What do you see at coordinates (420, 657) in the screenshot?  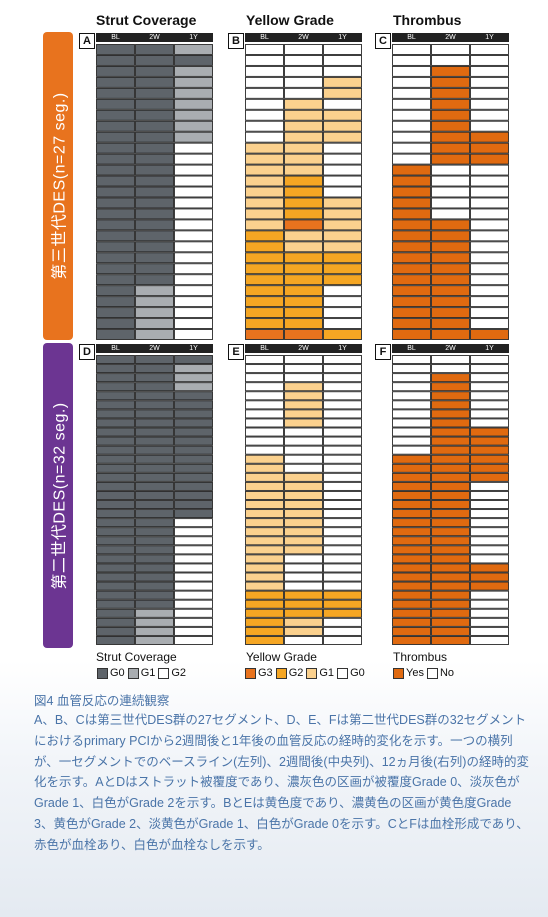 I see `legend-thrombus-title: Thrombus` at bounding box center [420, 657].